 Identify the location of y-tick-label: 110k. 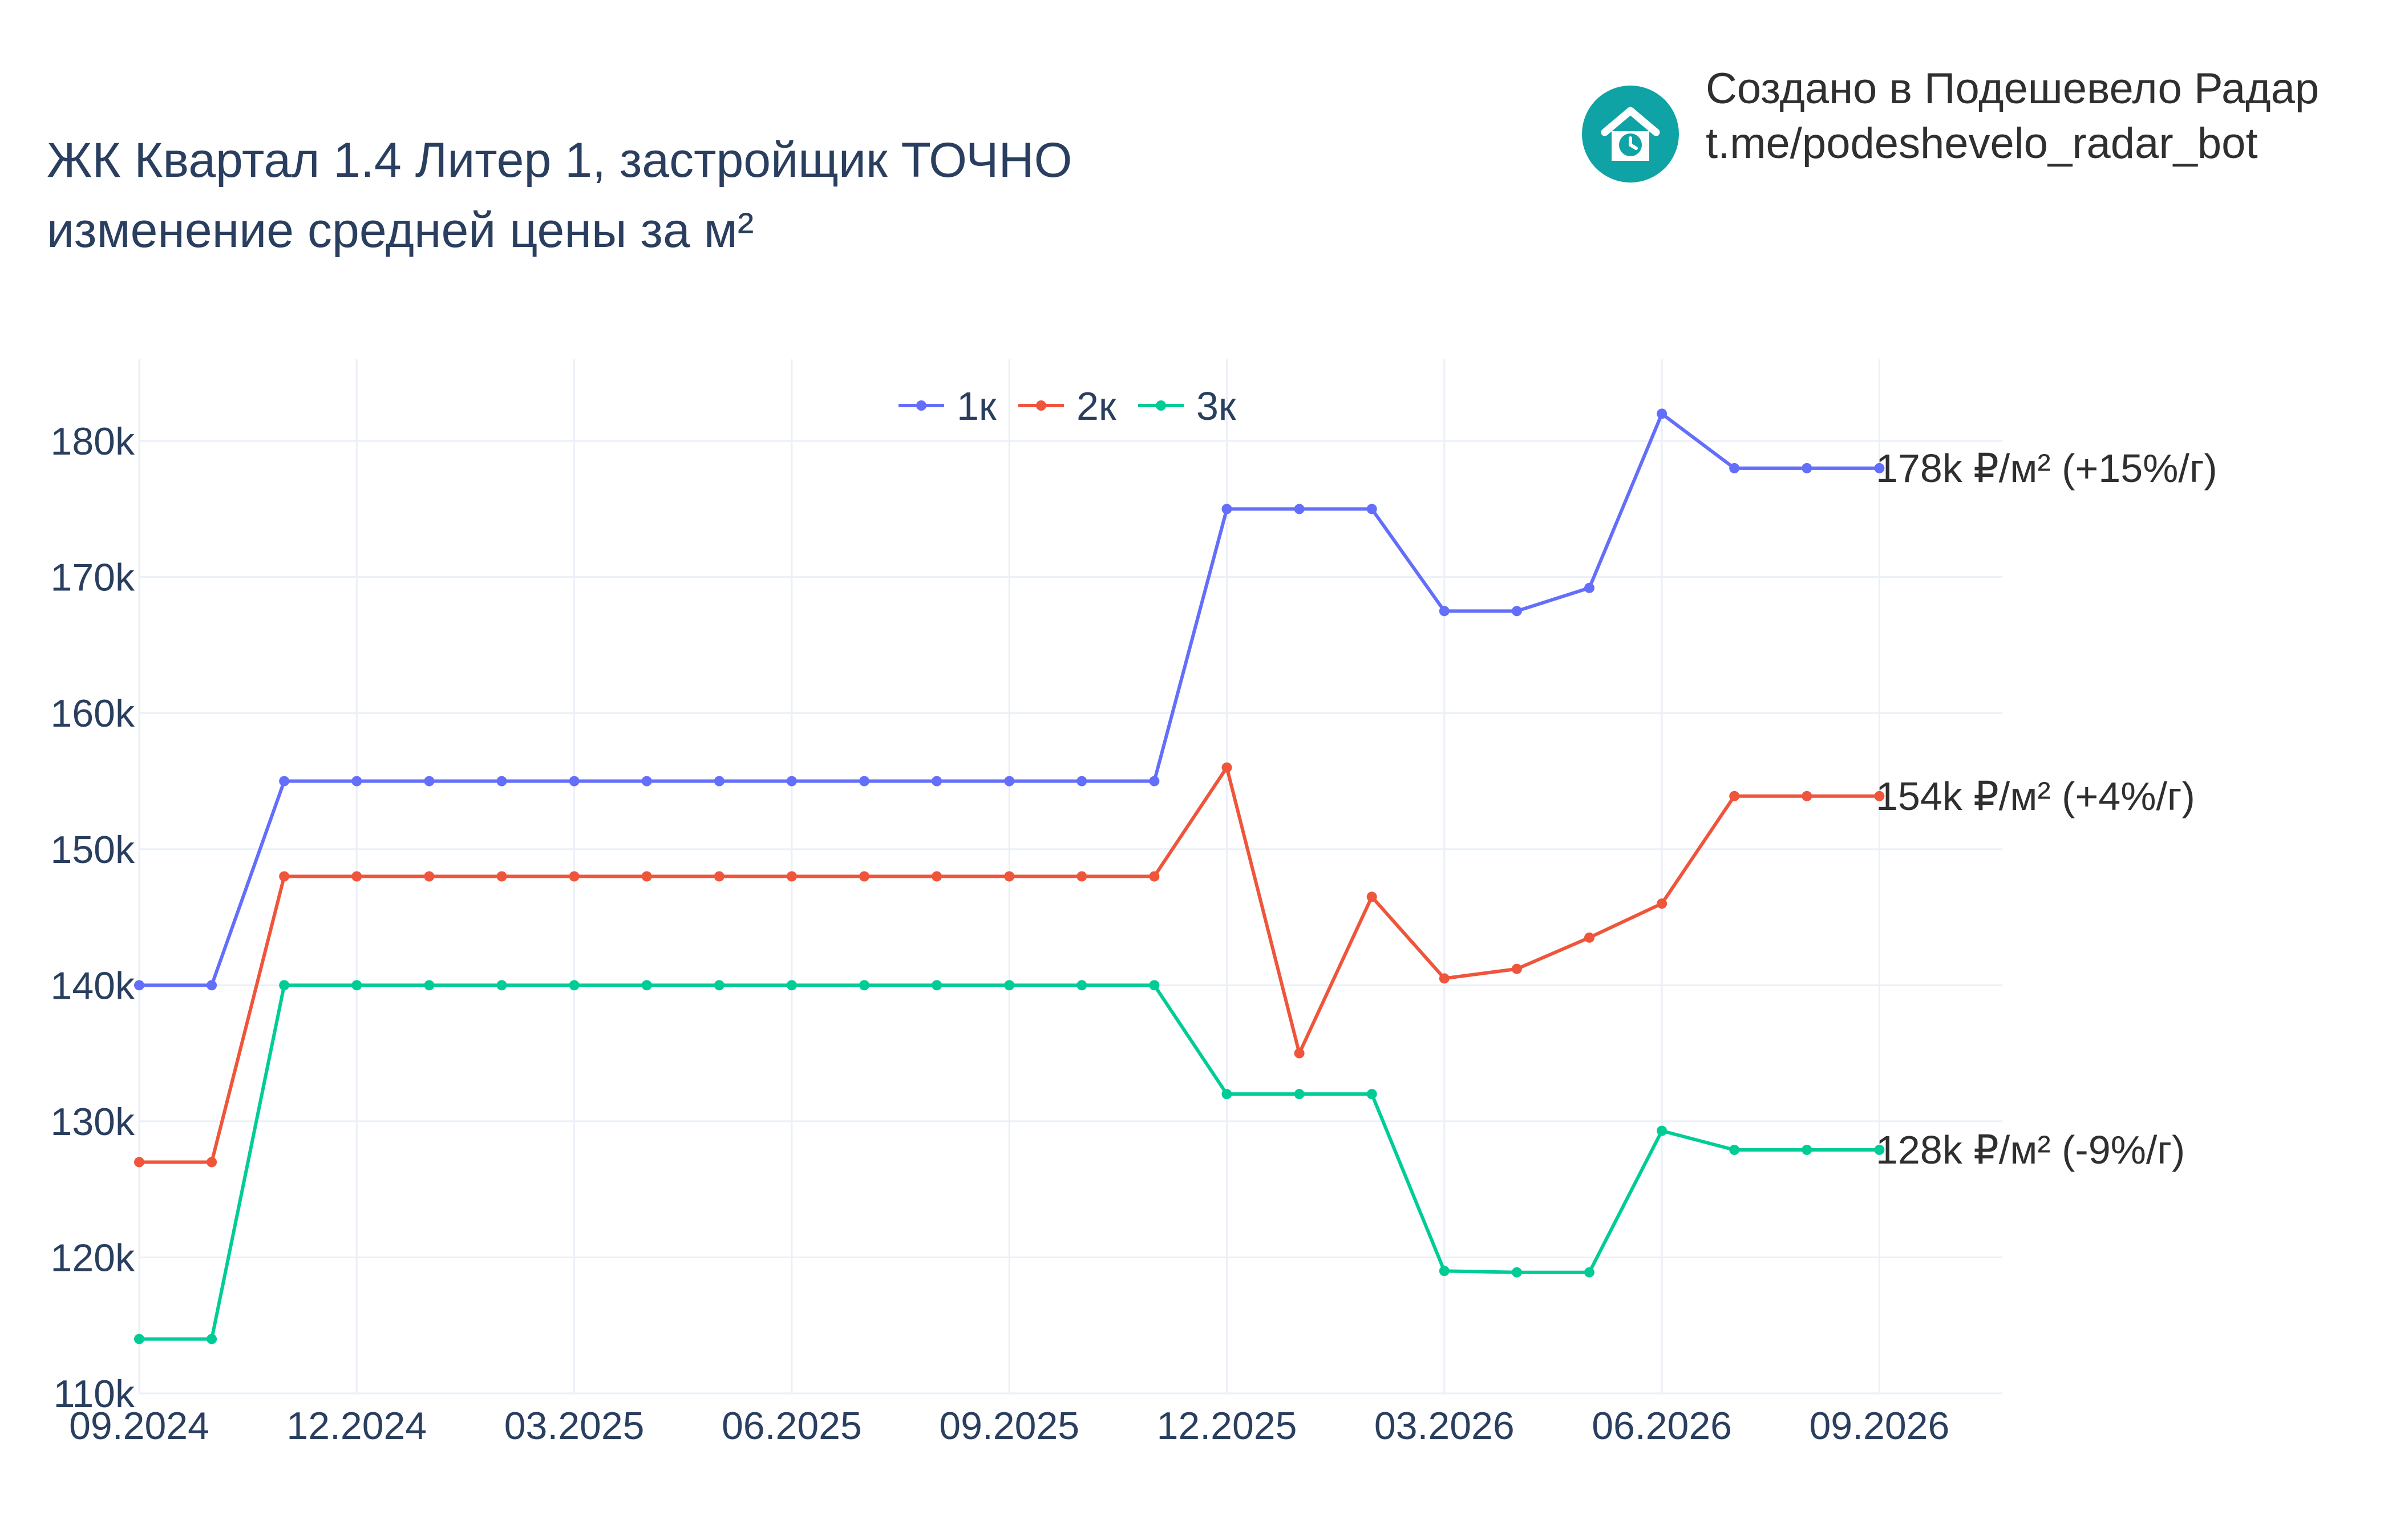
(95, 1394).